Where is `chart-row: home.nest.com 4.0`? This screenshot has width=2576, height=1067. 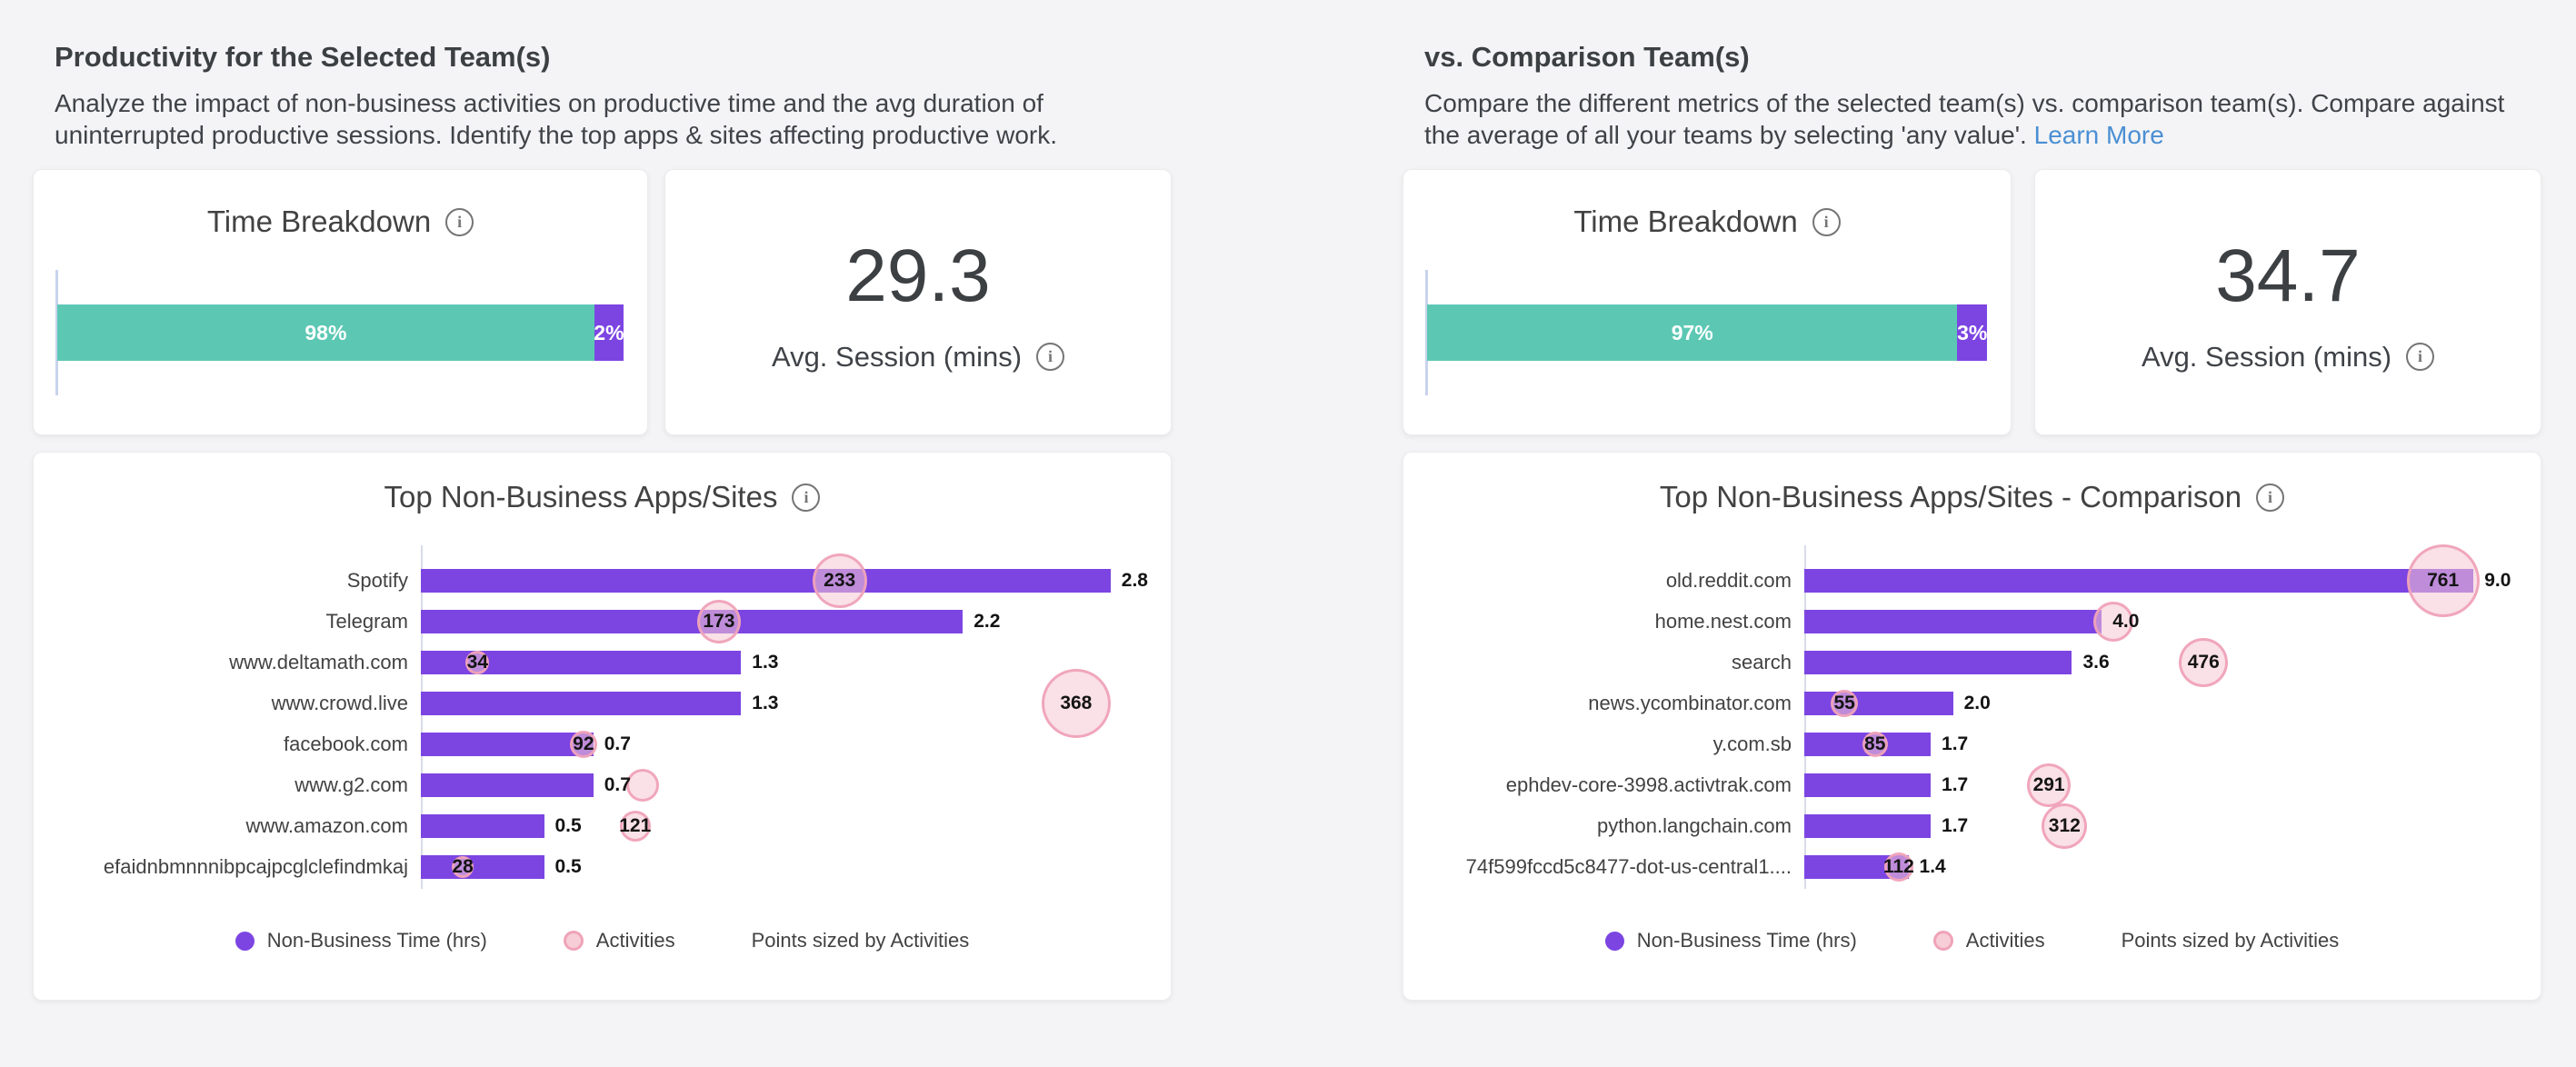
chart-row: home.nest.com 4.0 is located at coordinates (1972, 621).